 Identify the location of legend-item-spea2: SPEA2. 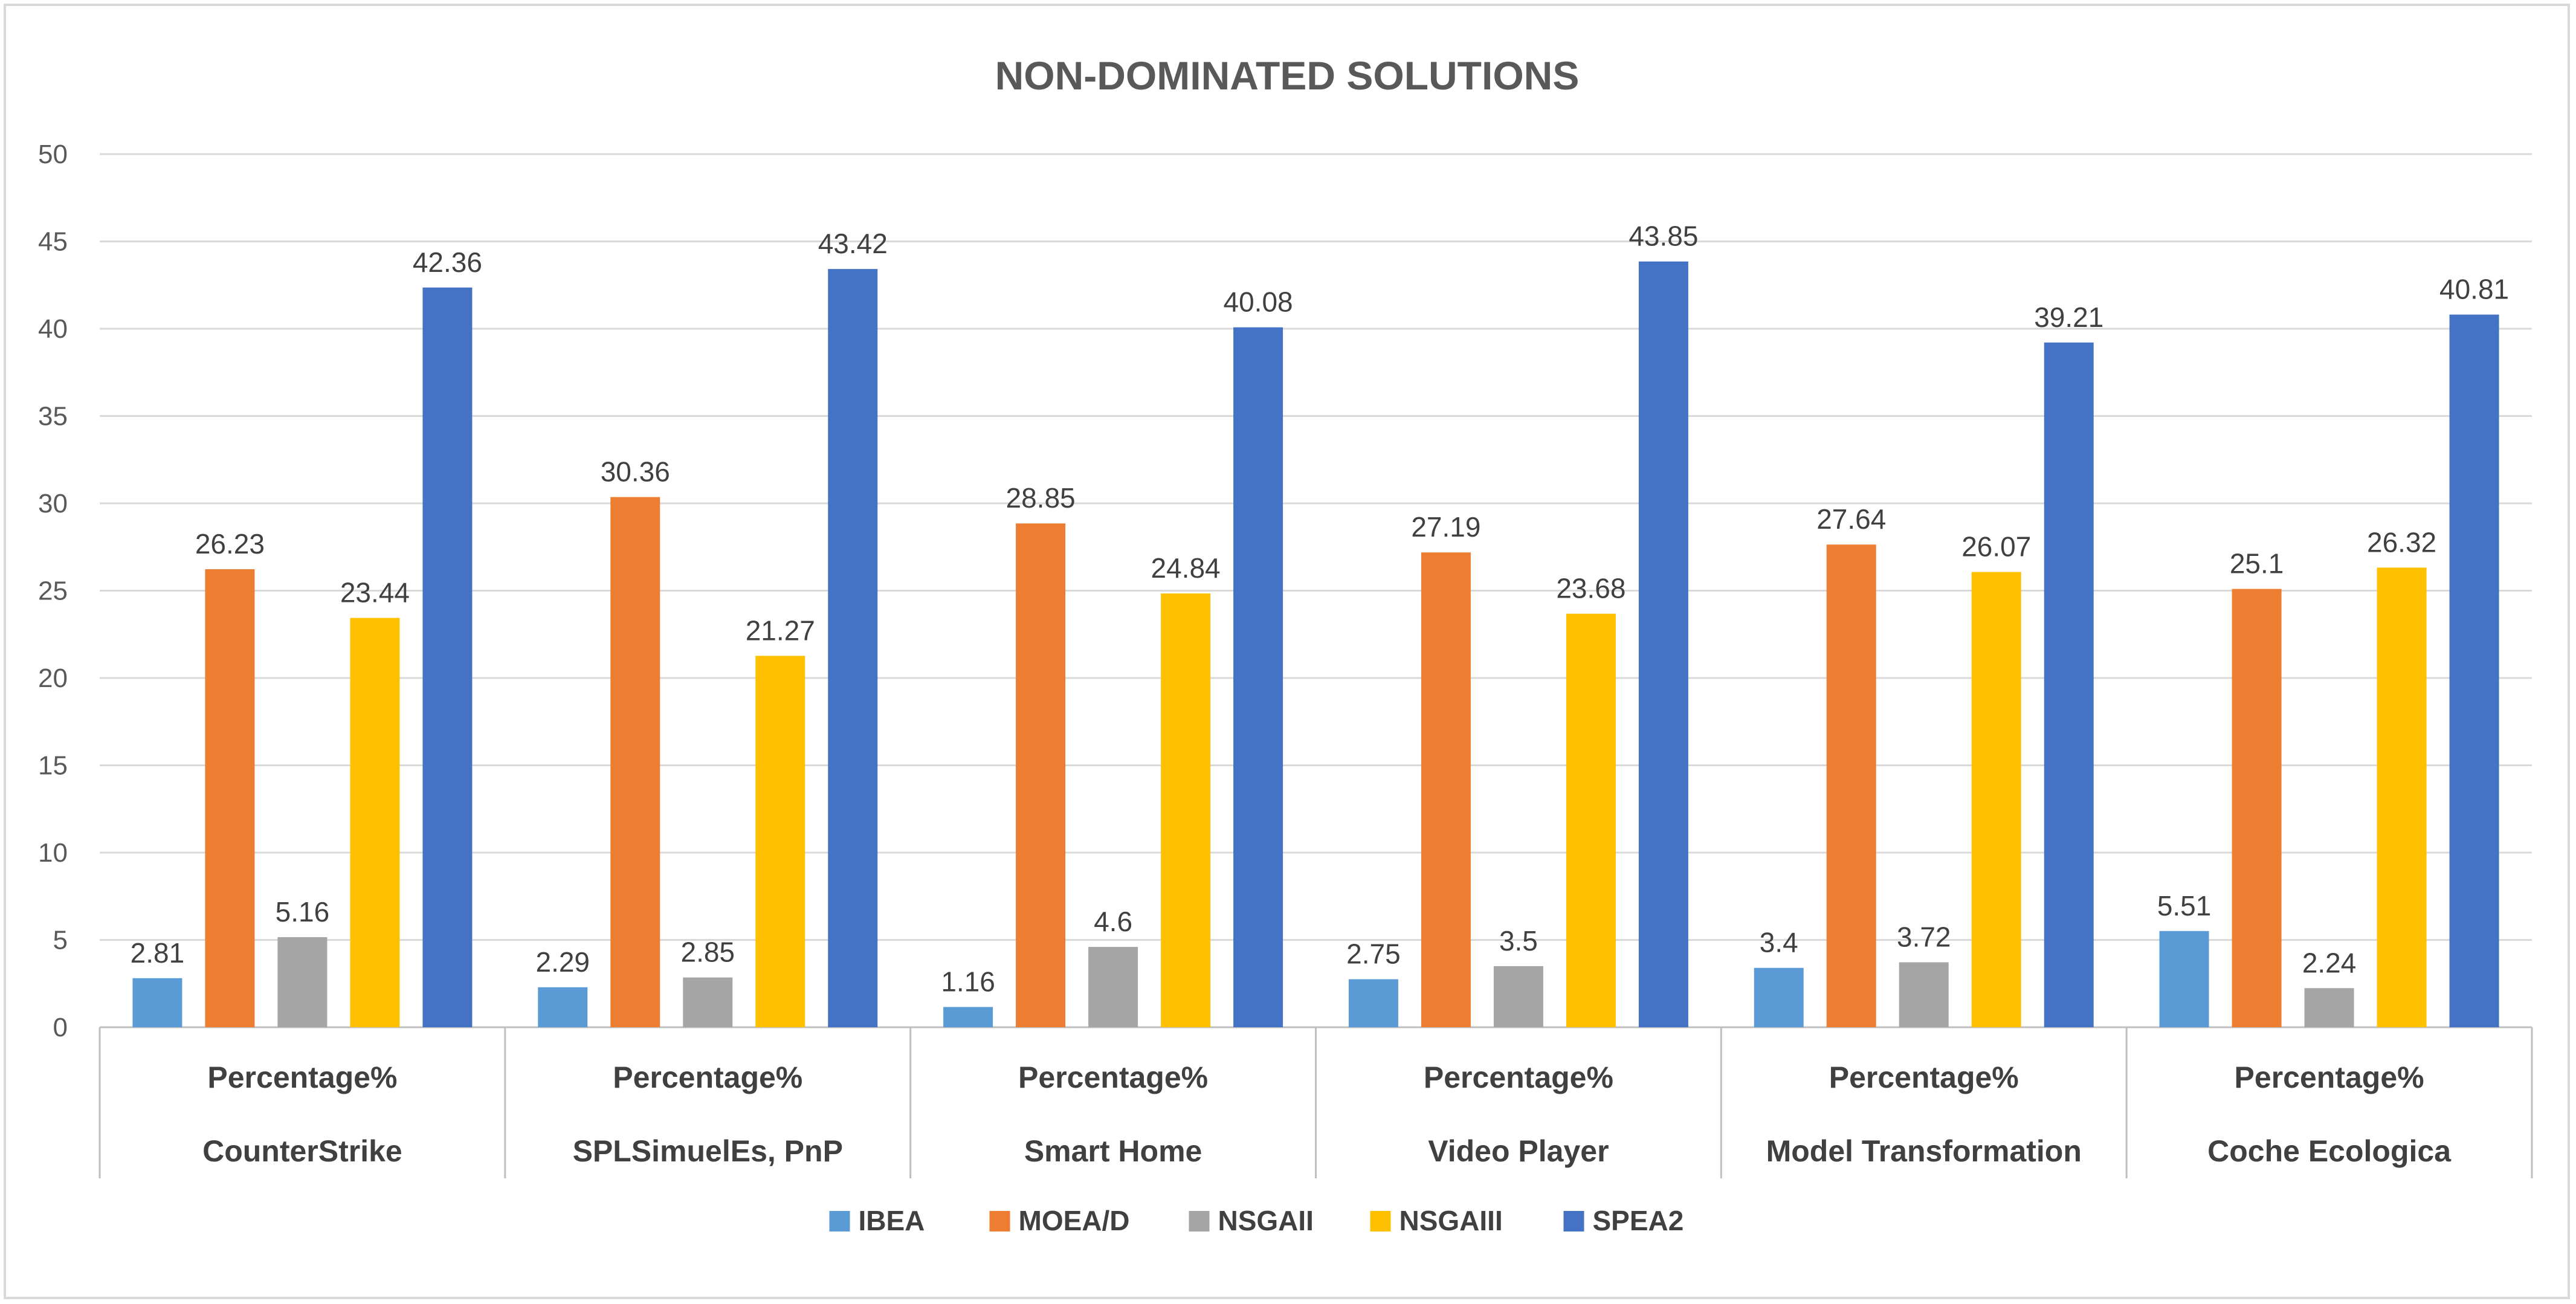
(1624, 1221).